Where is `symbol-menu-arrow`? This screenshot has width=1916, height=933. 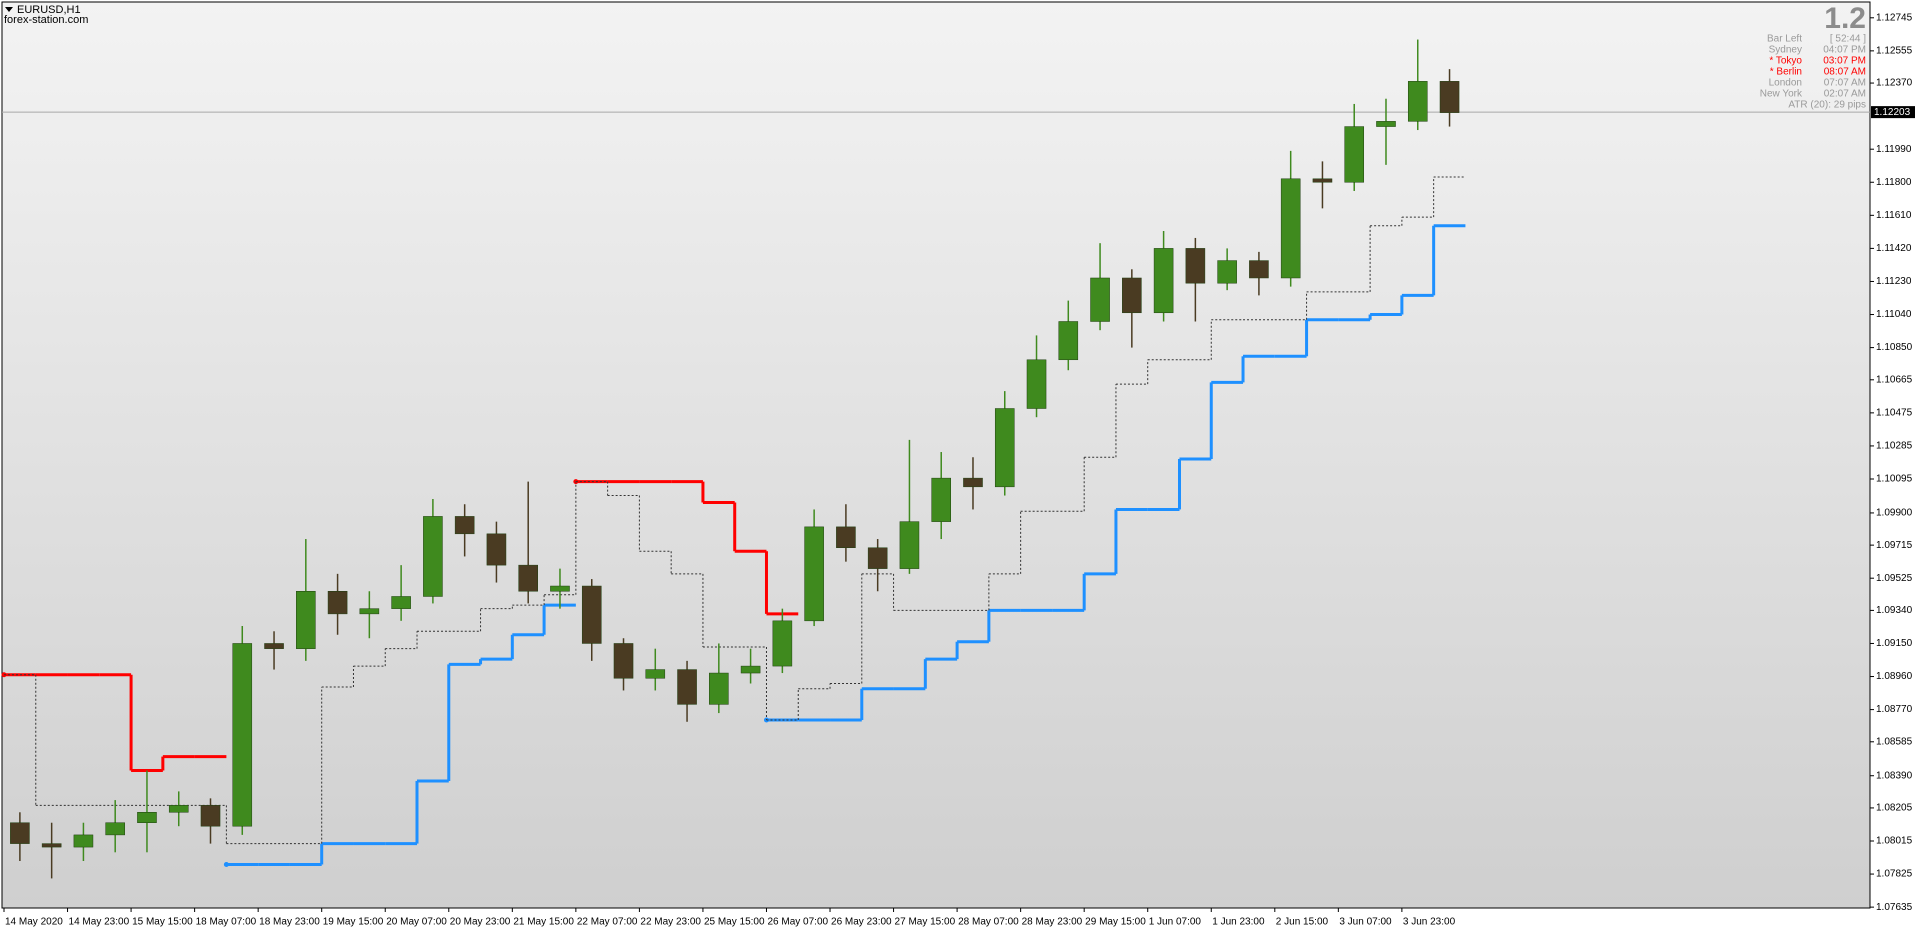
symbol-menu-arrow is located at coordinates (9, 9).